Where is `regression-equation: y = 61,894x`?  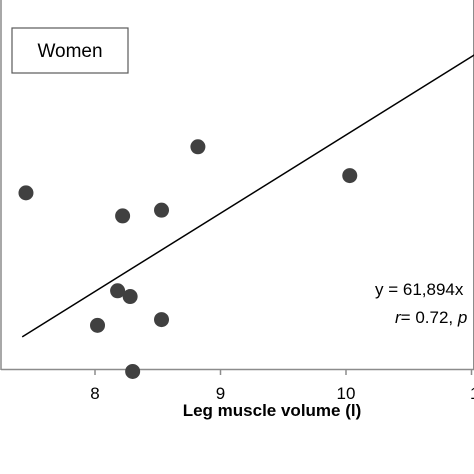 regression-equation: y = 61,894x is located at coordinates (419, 289).